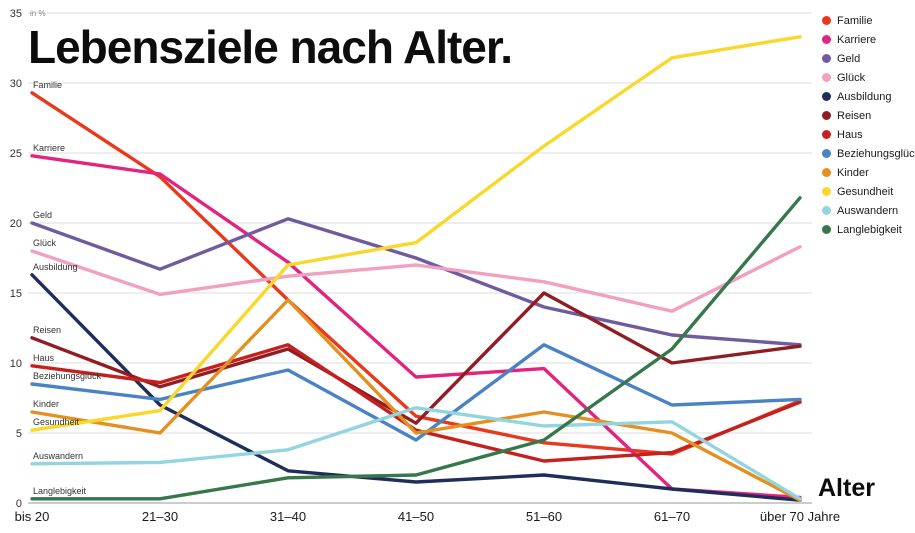 The image size is (915, 533). I want to click on y-axis-tick-label: 30, so click(16, 84).